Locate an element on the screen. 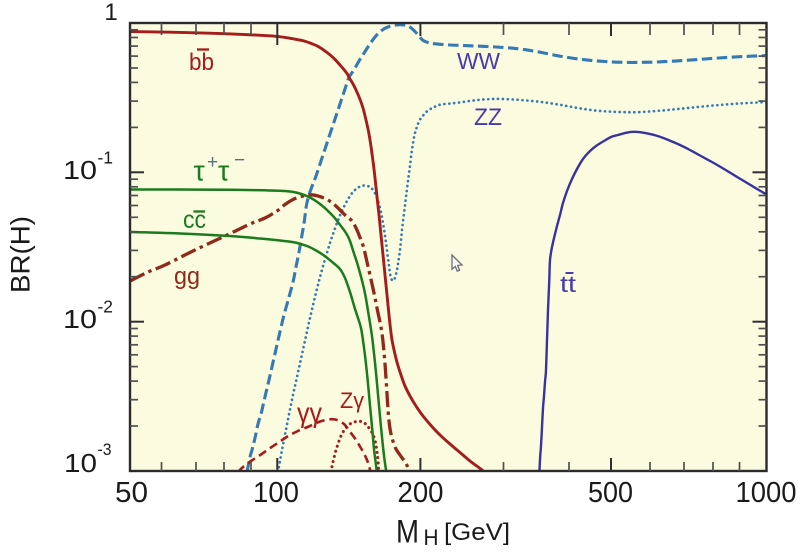  svg-text: 1 is located at coordinates (110, 13).